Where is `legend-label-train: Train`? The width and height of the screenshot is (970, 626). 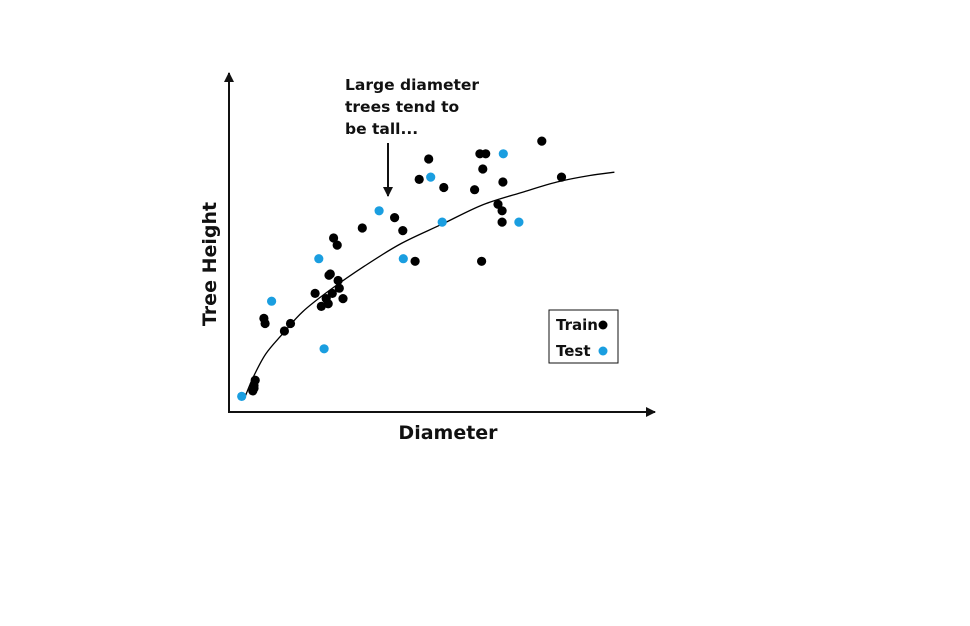 legend-label-train: Train is located at coordinates (577, 325).